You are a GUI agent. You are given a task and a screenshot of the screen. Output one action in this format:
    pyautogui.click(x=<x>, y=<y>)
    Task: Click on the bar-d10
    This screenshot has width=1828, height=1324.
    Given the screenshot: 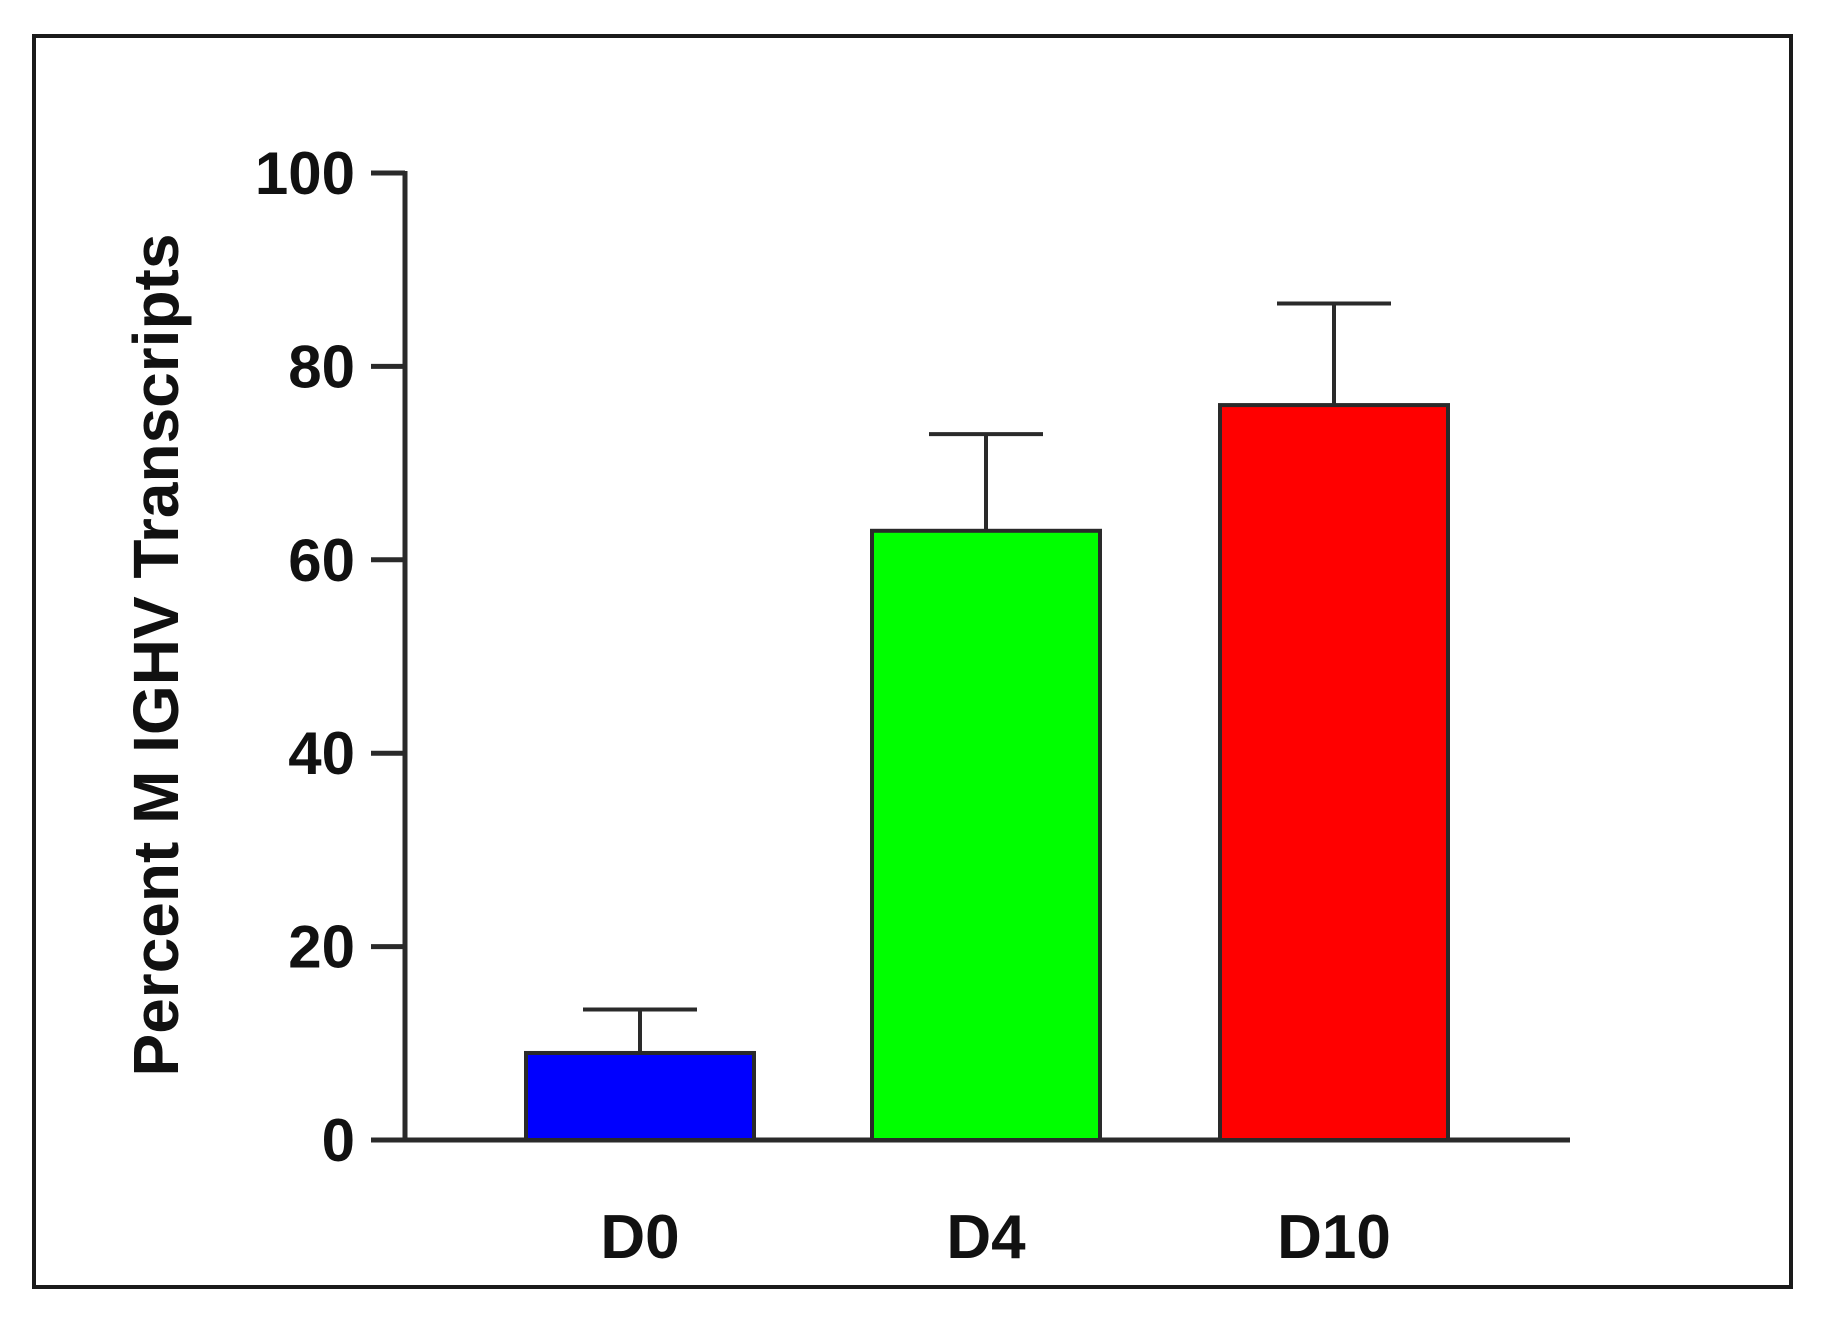 What is the action you would take?
    pyautogui.click(x=1334, y=772)
    